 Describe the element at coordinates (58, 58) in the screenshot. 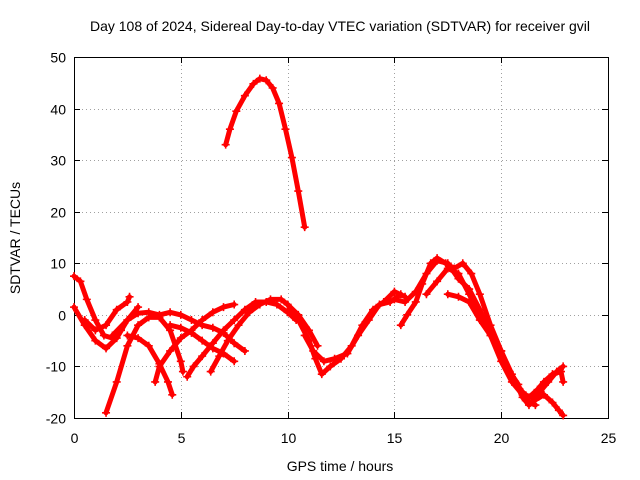

I see `y-tick-label: 50` at that location.